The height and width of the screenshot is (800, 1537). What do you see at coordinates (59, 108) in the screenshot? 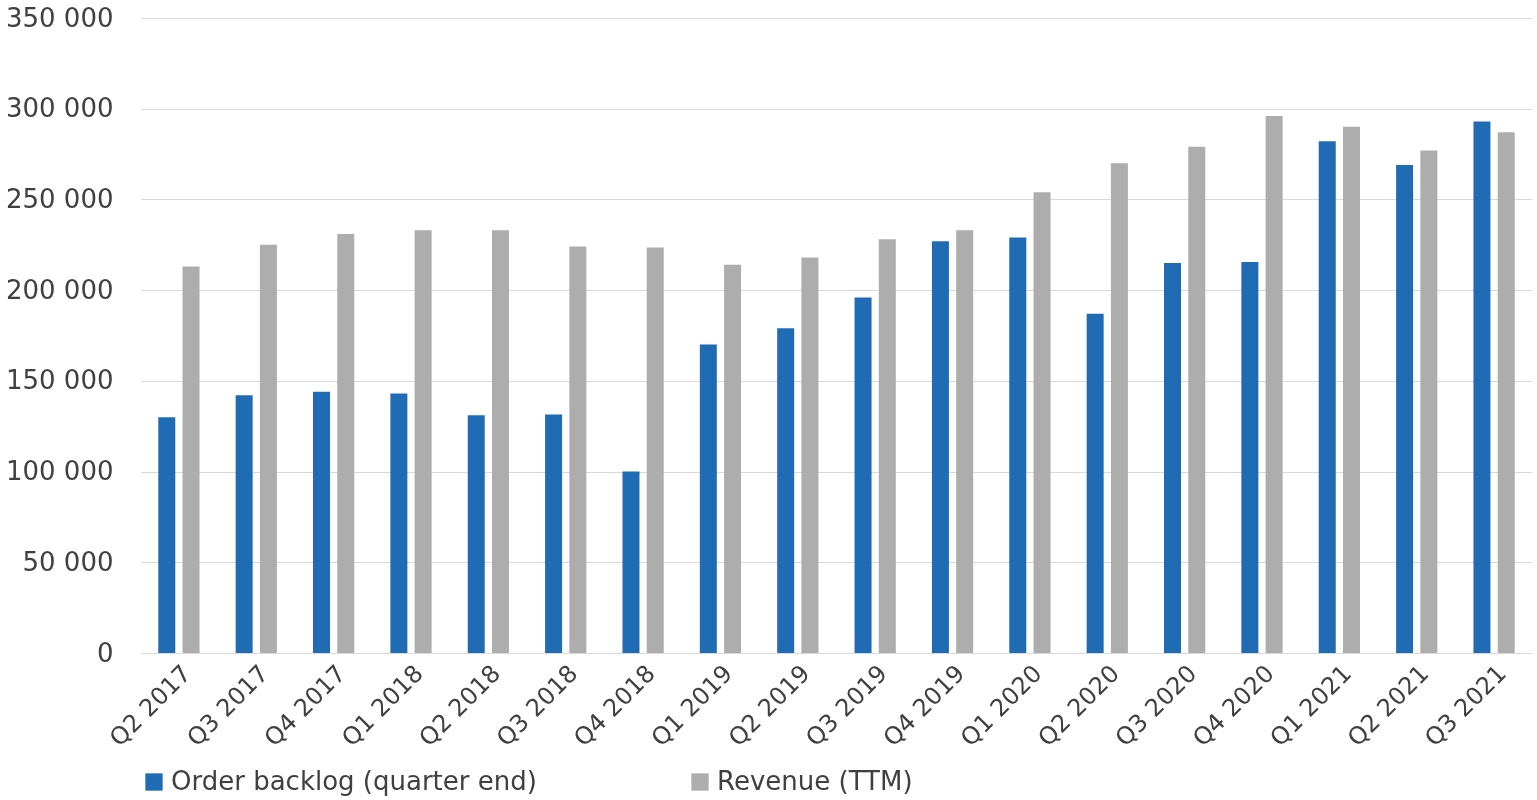
I see `y-tick-label: 300 000` at bounding box center [59, 108].